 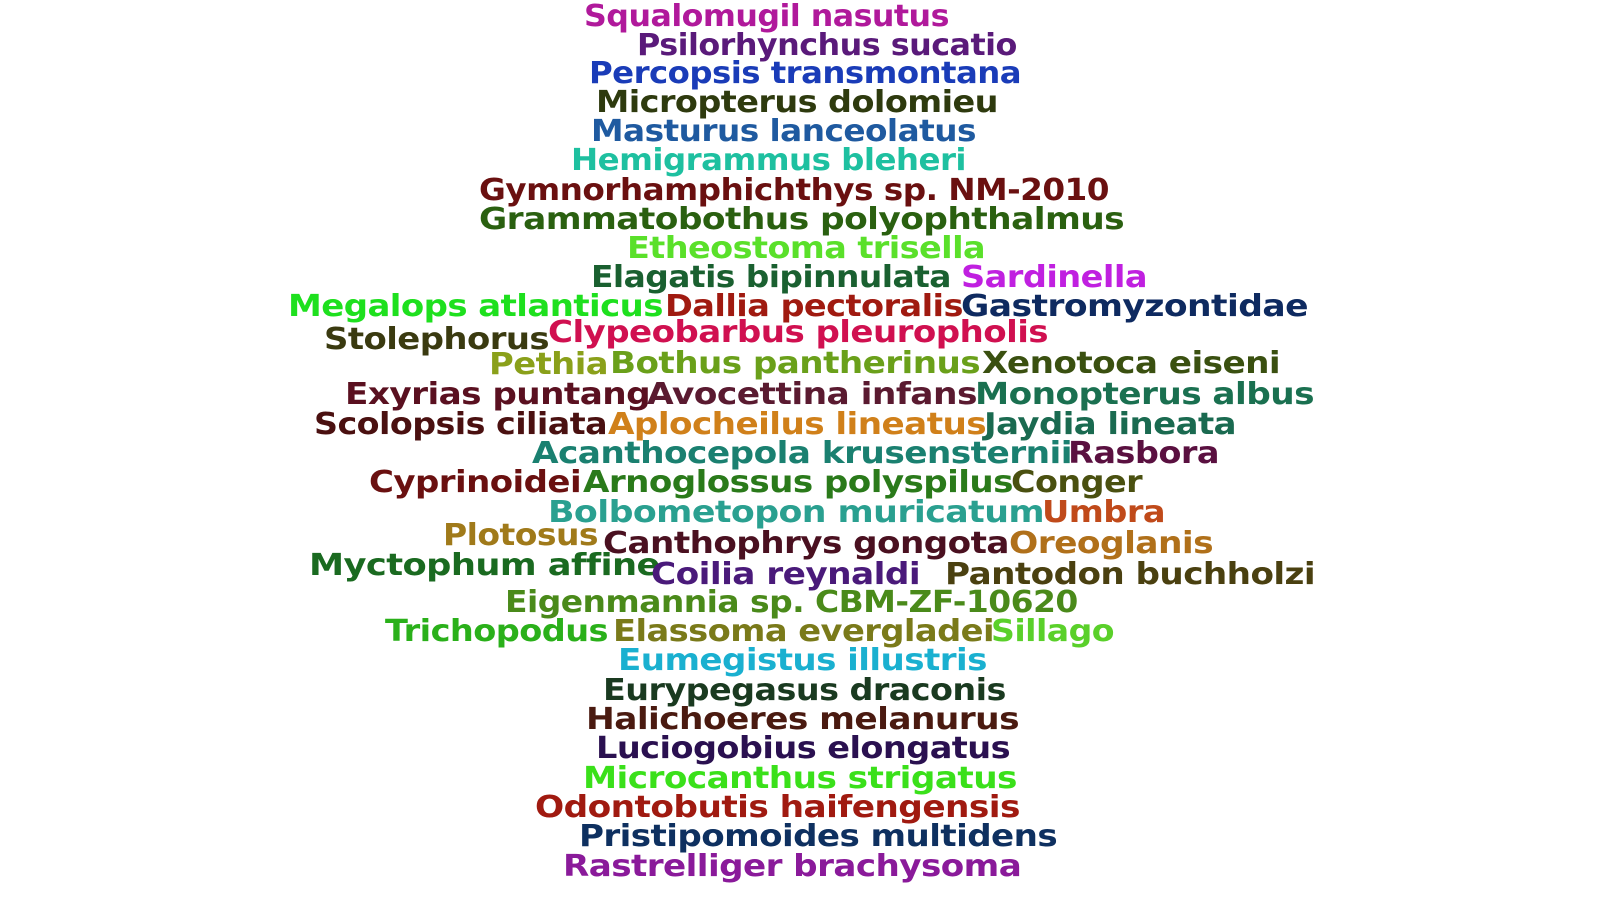 What do you see at coordinates (771, 277) in the screenshot?
I see `word-9: Elagatis bipinnulata` at bounding box center [771, 277].